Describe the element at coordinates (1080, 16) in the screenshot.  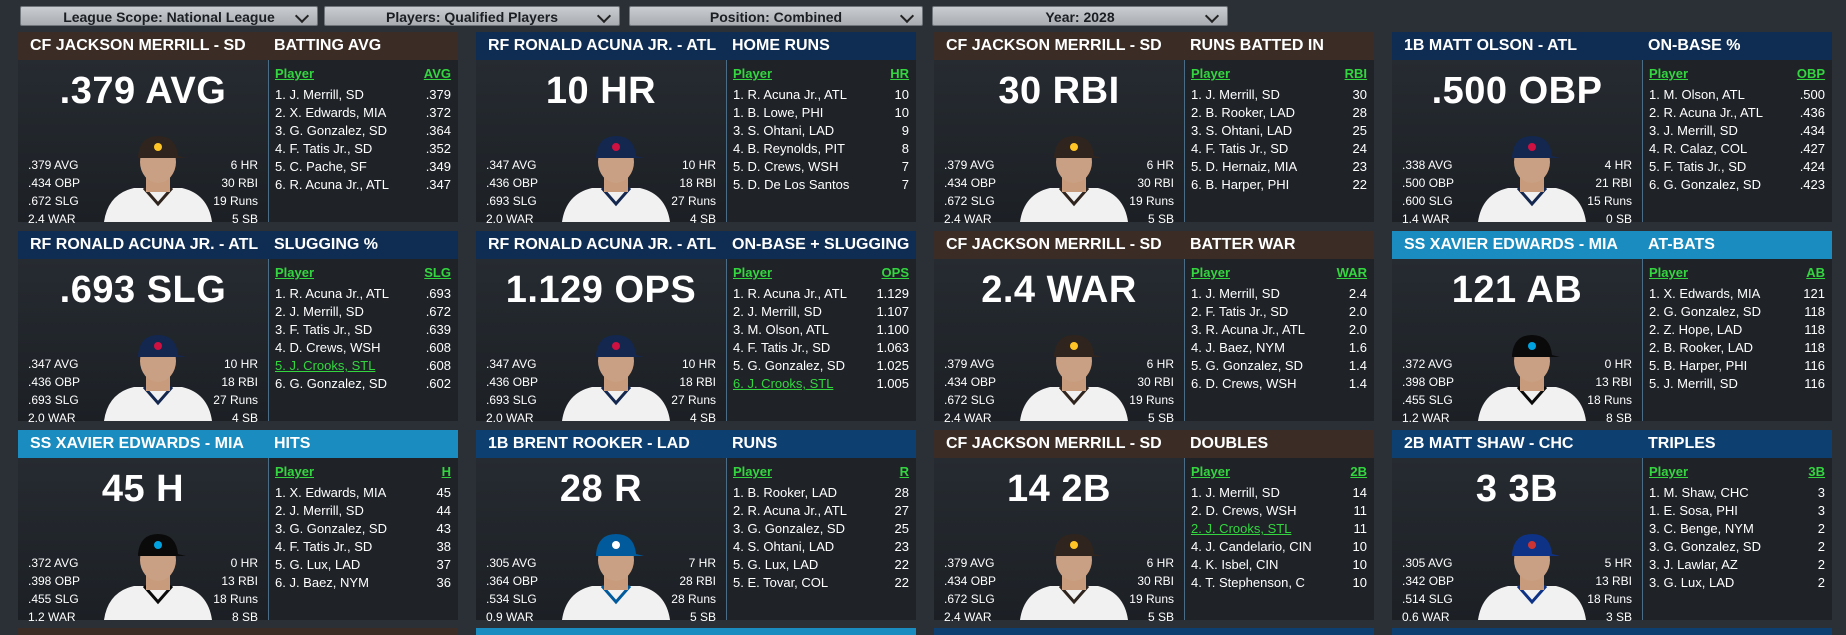
I see `year-dropdown: Year: 2028` at that location.